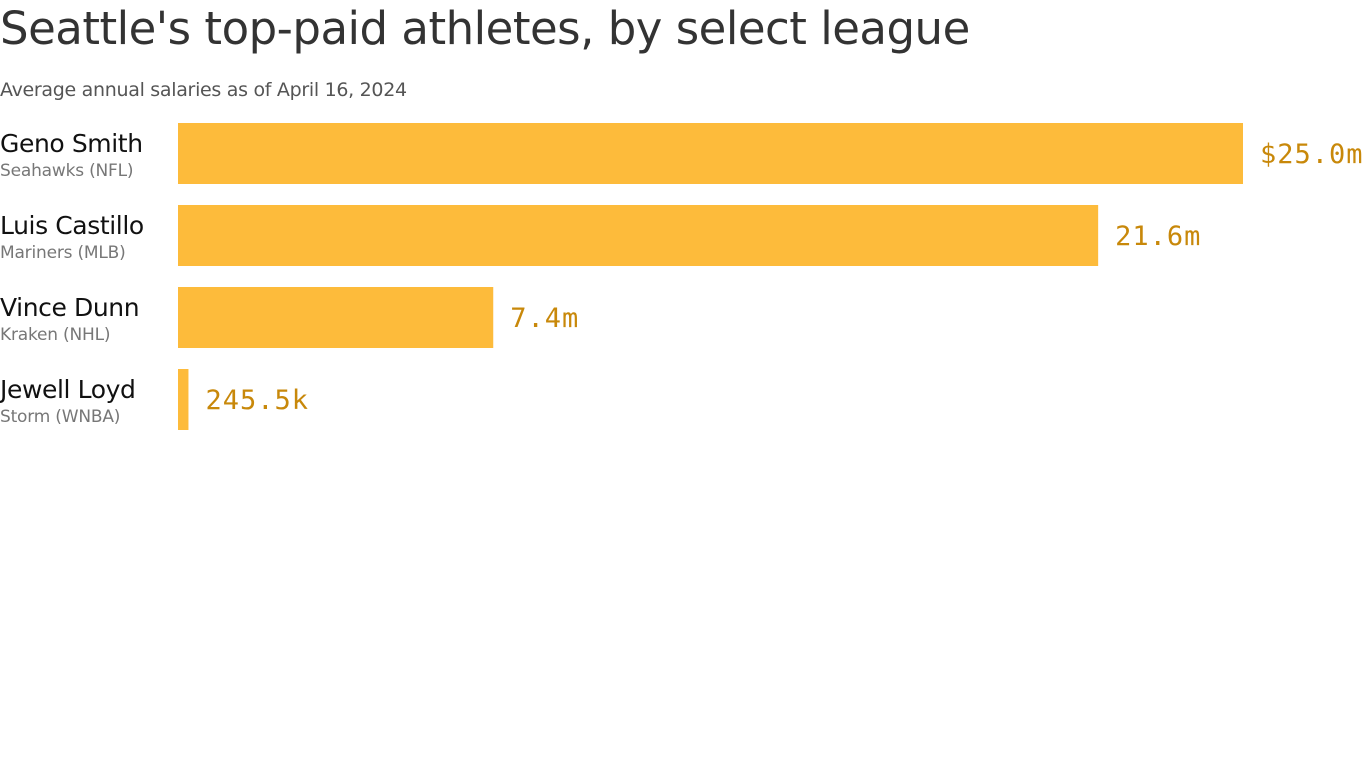 Image resolution: width=1366 pixels, height=768 pixels. Describe the element at coordinates (257, 400) in the screenshot. I see `value-label: 245.5k` at that location.